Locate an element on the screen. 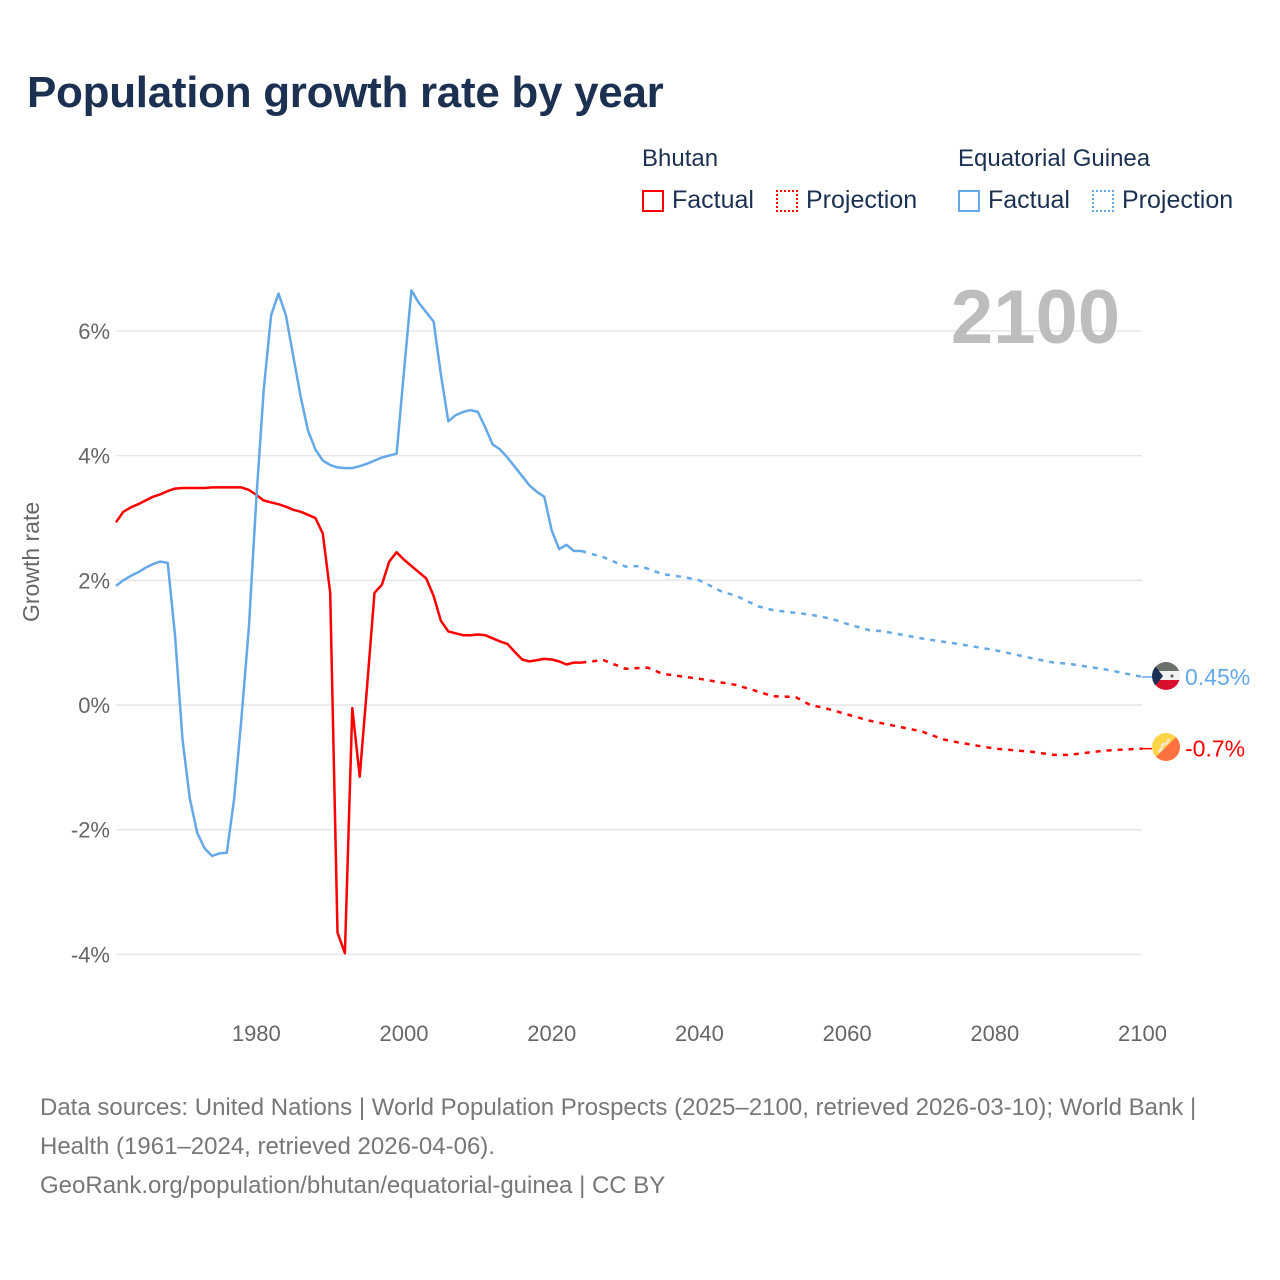  chart-title: Population growth rate by year is located at coordinates (345, 92).